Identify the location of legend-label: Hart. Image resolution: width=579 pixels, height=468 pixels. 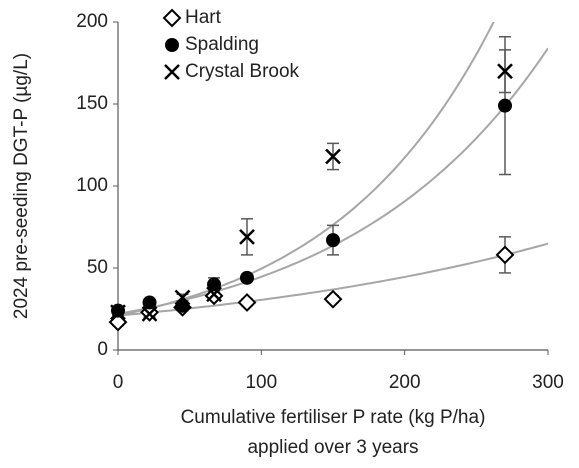
(203, 17).